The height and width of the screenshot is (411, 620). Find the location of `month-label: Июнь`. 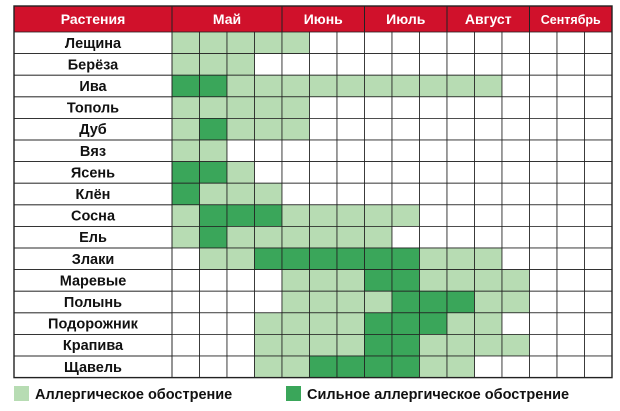

month-label: Июнь is located at coordinates (323, 19).